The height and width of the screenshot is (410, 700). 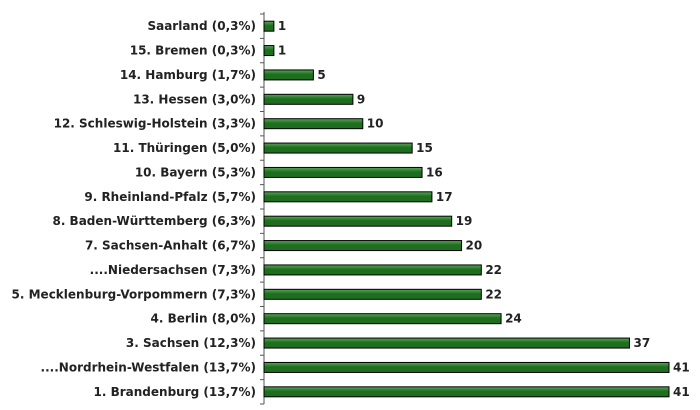 I want to click on value-label: 24, so click(x=513, y=319).